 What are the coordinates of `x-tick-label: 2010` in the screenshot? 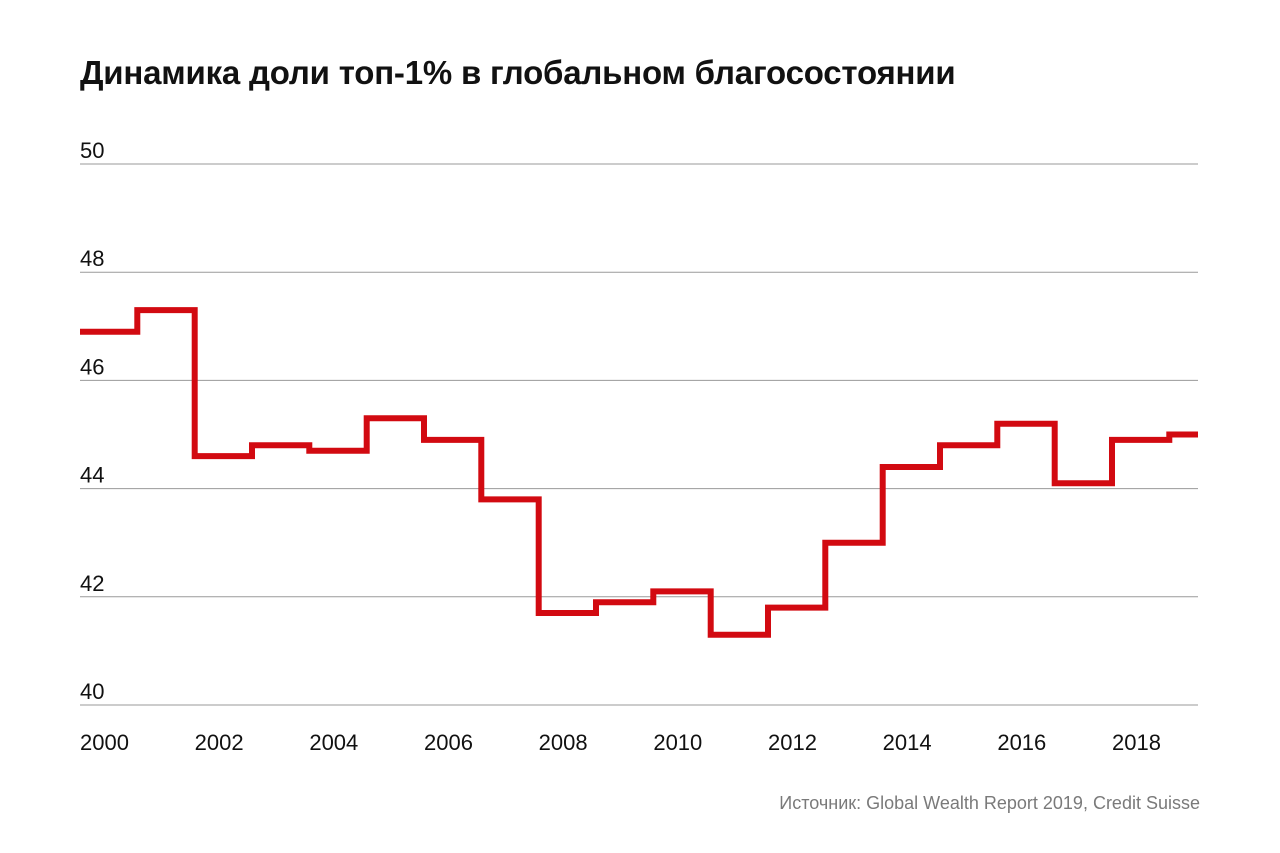 It's located at (677, 742).